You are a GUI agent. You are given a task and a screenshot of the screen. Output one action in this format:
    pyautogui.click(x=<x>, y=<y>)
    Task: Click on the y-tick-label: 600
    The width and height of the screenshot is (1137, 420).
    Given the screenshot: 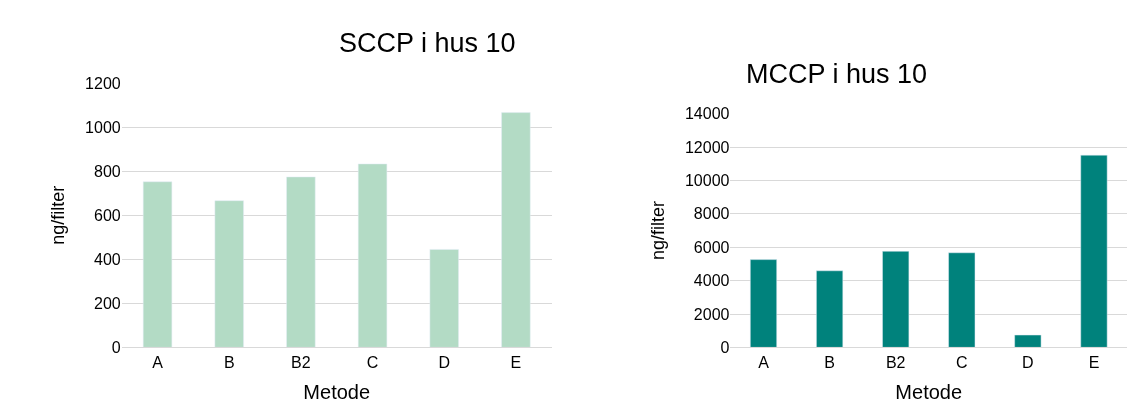 What is the action you would take?
    pyautogui.click(x=107, y=215)
    